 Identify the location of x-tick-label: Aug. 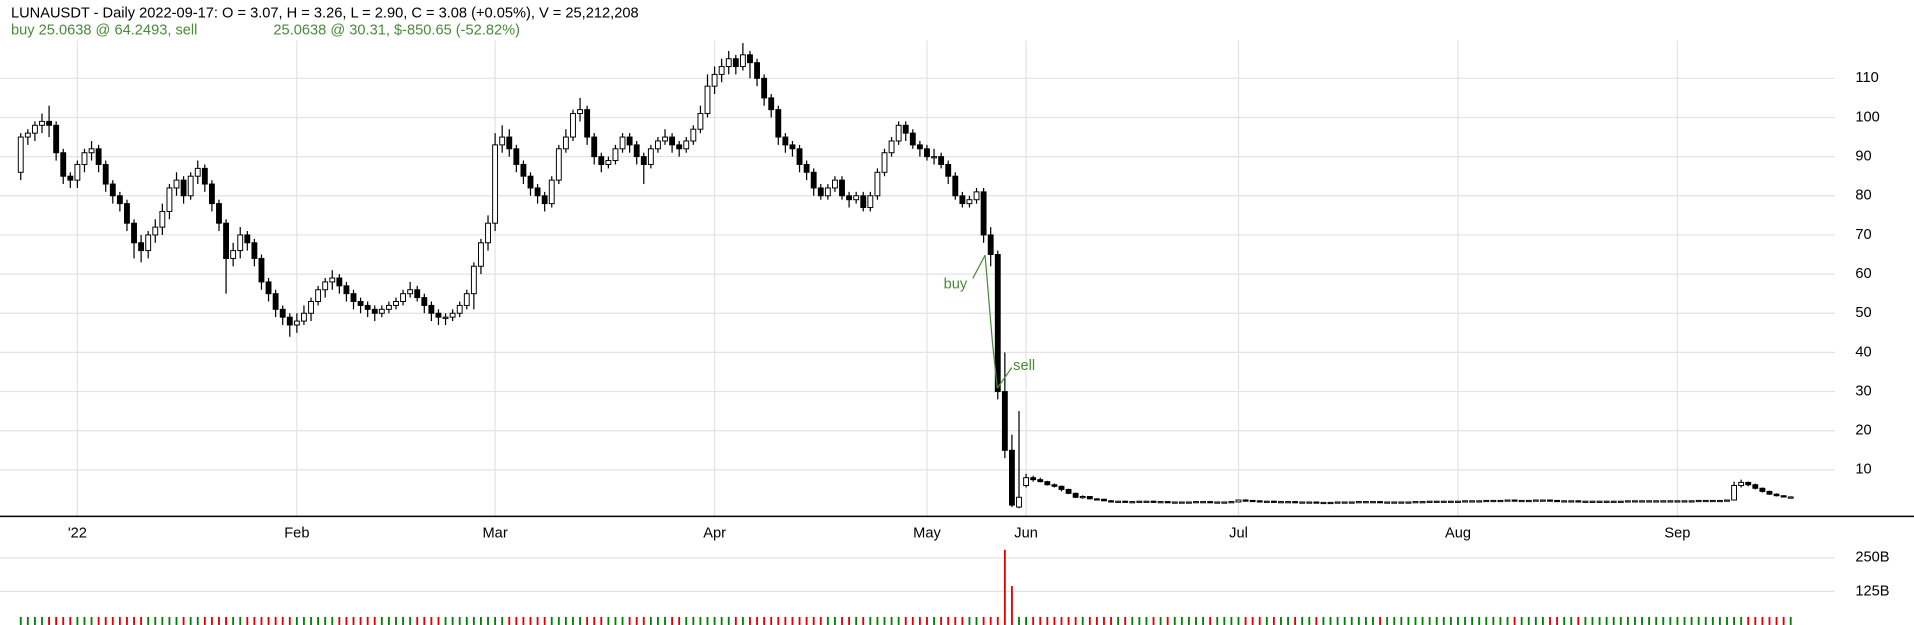
(1458, 533).